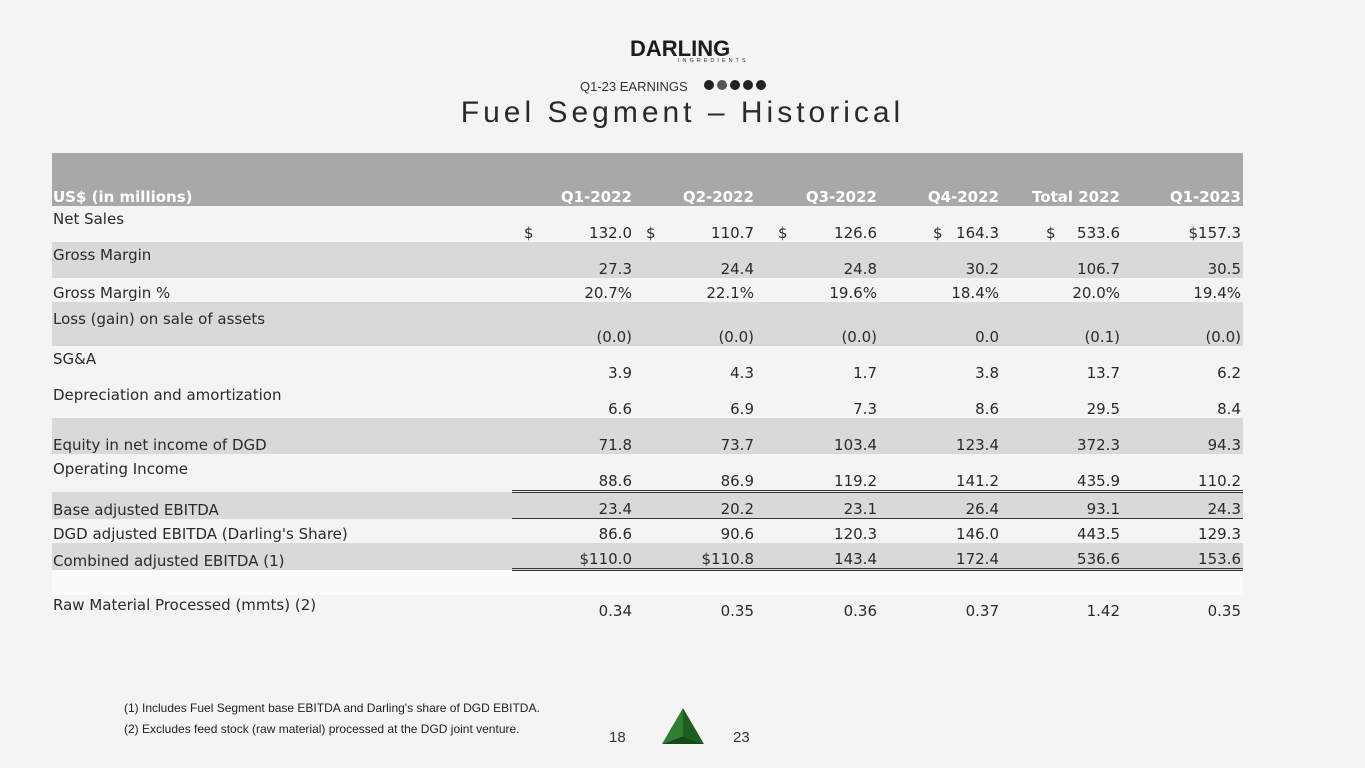  I want to click on table-cell: $110.7, so click(700, 233).